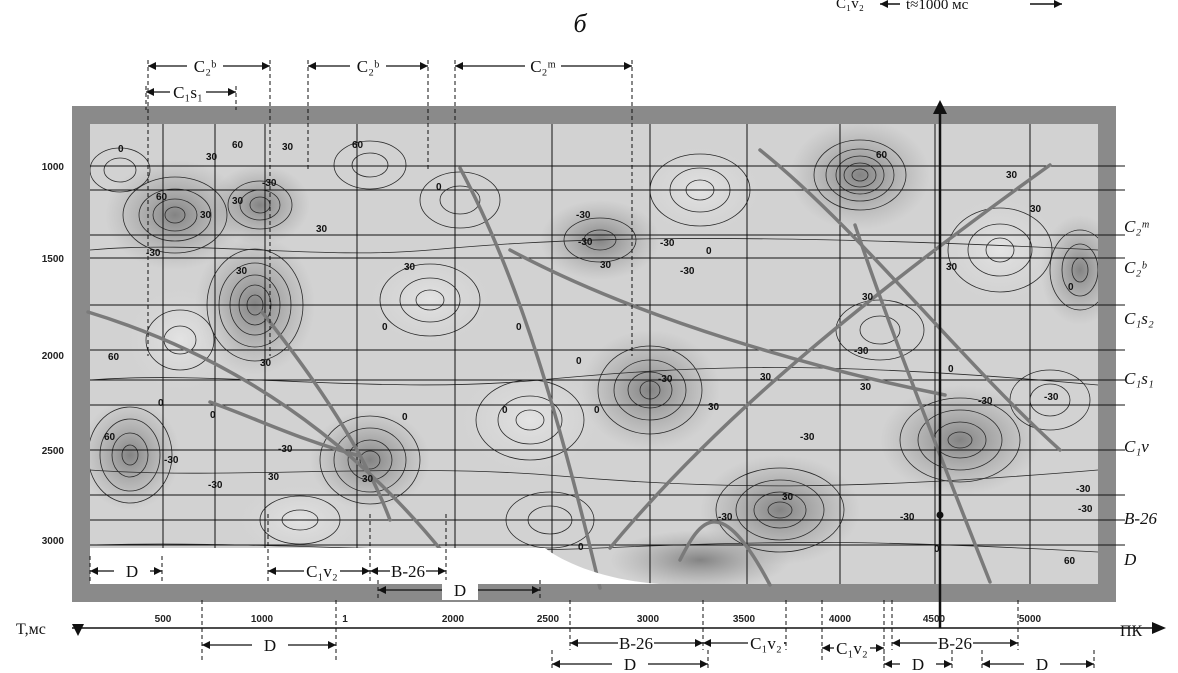 The width and height of the screenshot is (1178, 673). What do you see at coordinates (53, 167) in the screenshot?
I see `y-tick-label: 1000` at bounding box center [53, 167].